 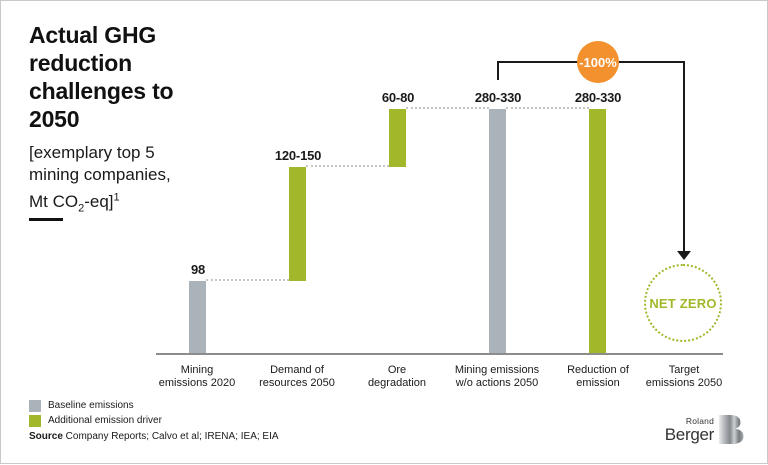 I want to click on logo-wordmark: Roland Berger, so click(x=689, y=430).